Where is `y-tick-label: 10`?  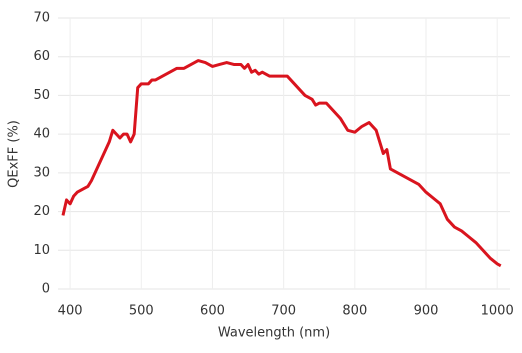 y-tick-label: 10 is located at coordinates (41, 250).